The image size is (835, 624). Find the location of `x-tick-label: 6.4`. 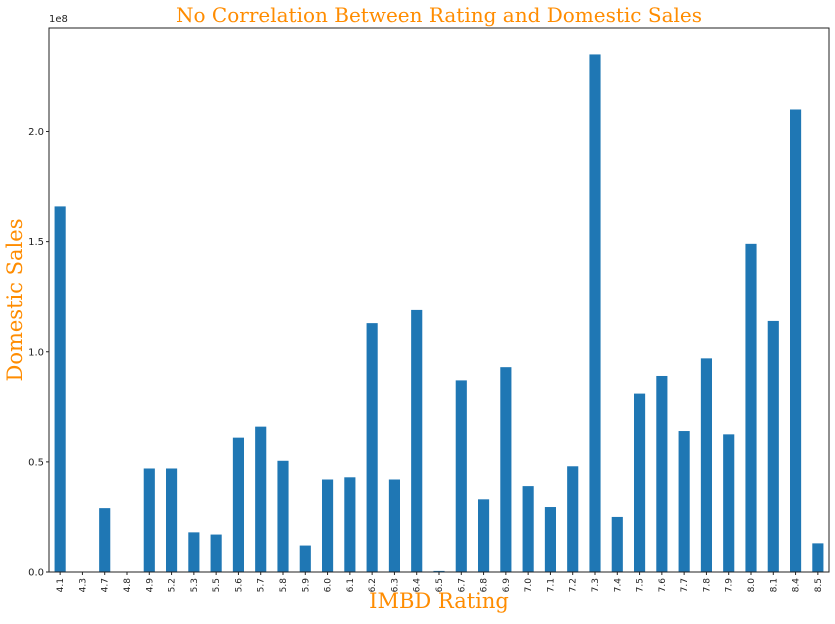

x-tick-label: 6.4 is located at coordinates (418, 585).